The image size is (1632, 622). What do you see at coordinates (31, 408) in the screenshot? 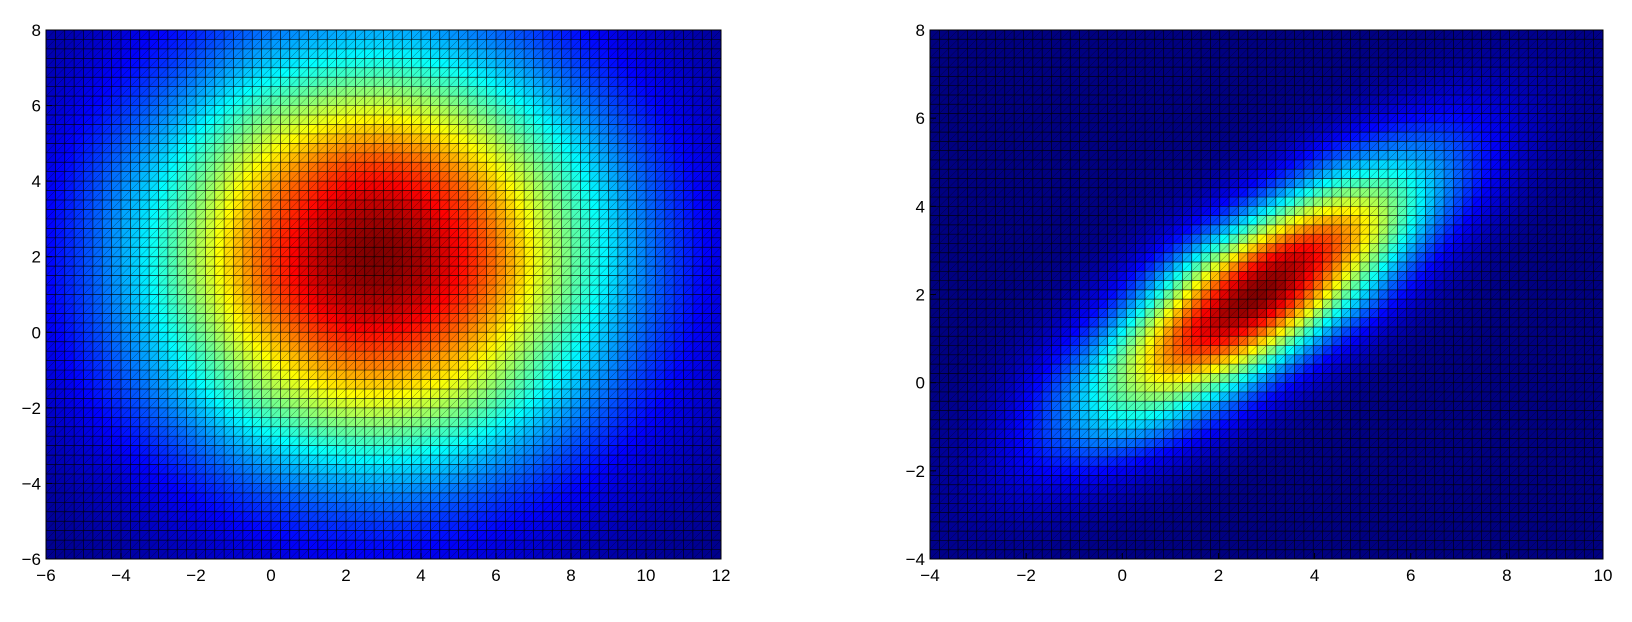
I see `y-tick-label: −2` at bounding box center [31, 408].